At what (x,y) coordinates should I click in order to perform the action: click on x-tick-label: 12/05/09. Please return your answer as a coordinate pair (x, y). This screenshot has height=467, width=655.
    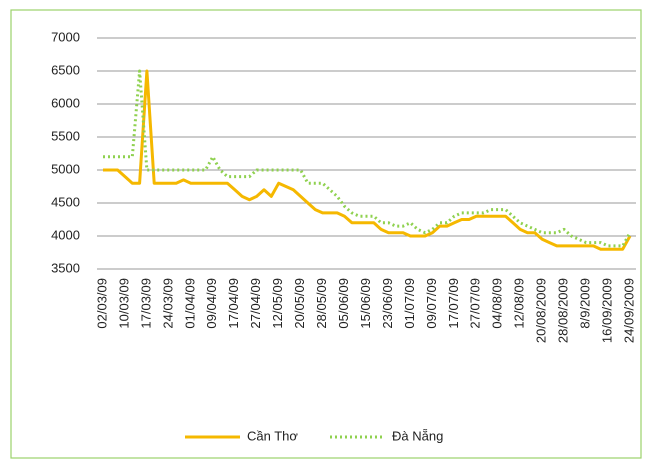
    Looking at the image, I should click on (277, 303).